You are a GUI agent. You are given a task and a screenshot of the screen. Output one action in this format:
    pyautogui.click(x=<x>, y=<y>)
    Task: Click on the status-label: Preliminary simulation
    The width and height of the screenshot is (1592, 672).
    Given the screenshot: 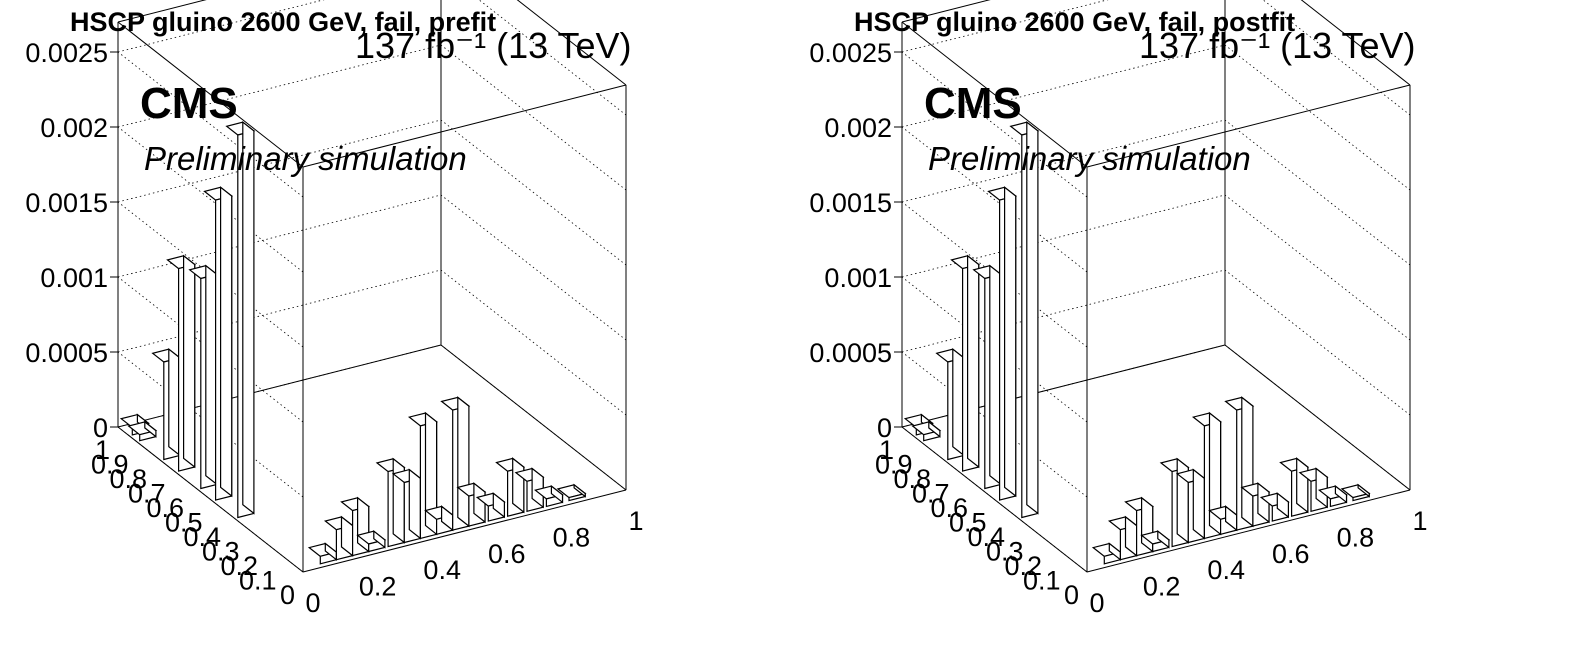 What is the action you would take?
    pyautogui.click(x=1089, y=158)
    